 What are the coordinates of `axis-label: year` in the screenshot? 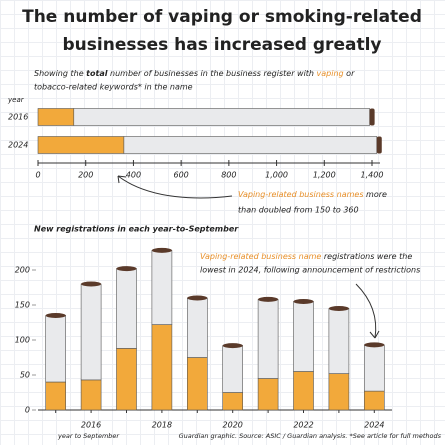 It's located at (16, 100).